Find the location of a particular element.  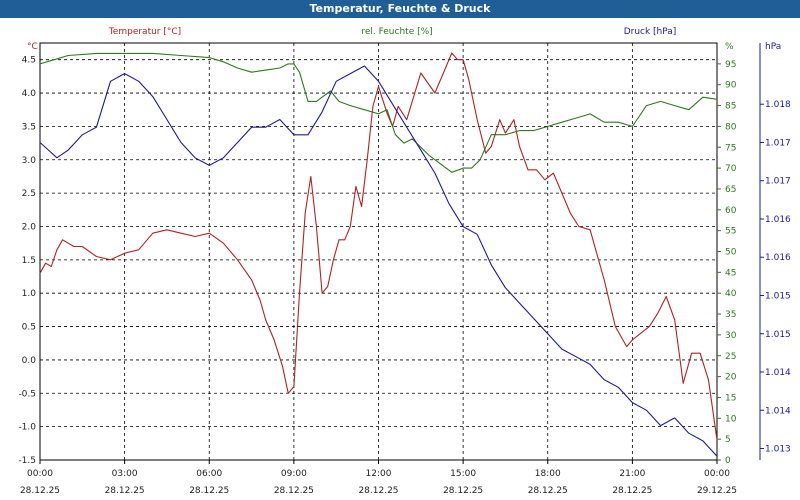

pressure-tick-label: 1.013 is located at coordinates (778, 450).